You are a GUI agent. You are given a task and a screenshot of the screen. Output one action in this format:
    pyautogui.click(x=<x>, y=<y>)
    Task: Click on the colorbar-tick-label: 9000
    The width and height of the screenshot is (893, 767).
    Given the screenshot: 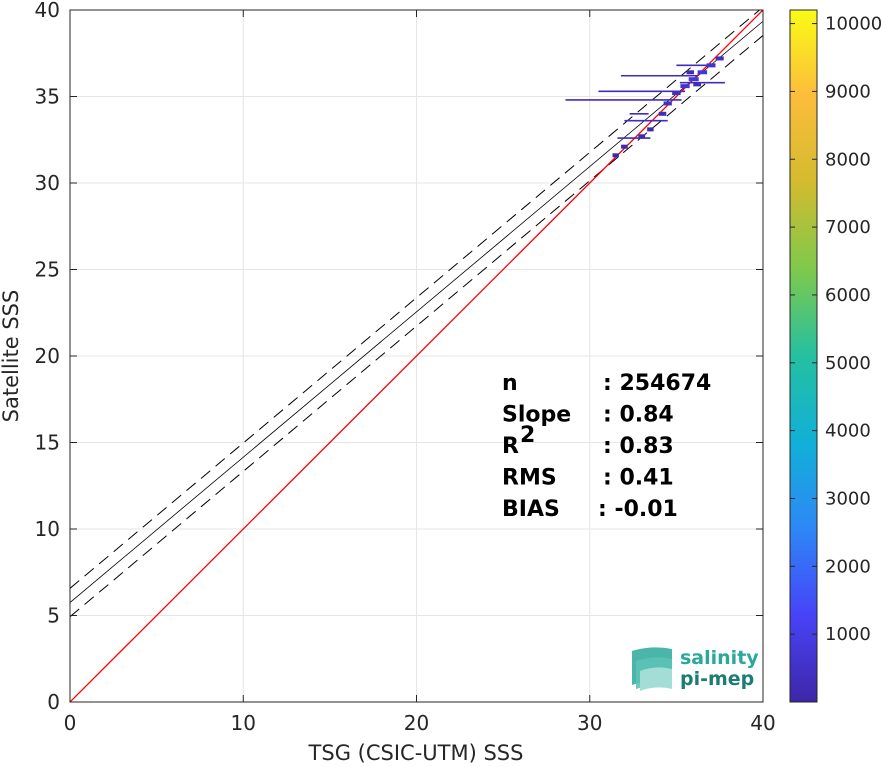 What is the action you would take?
    pyautogui.click(x=848, y=91)
    